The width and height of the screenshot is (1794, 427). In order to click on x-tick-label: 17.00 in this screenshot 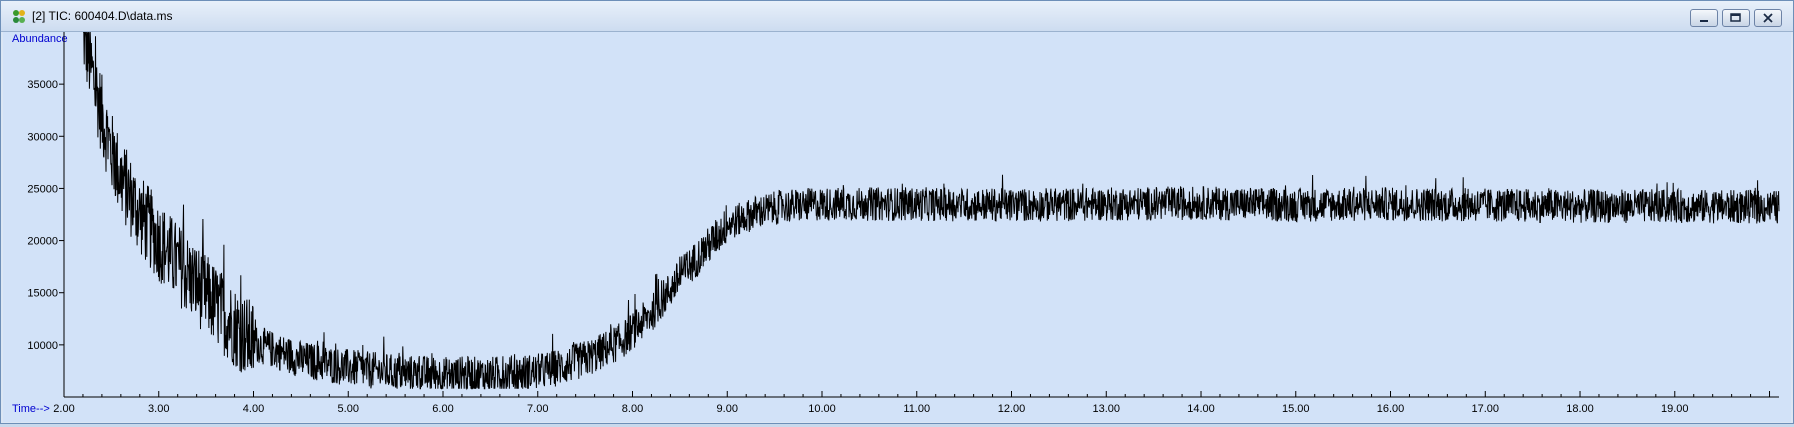, I will do `click(1486, 409)`.